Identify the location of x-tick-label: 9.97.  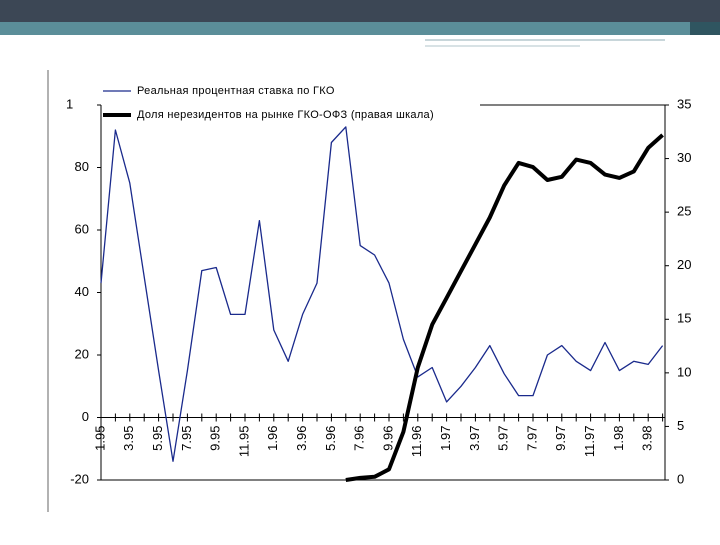
(560, 438).